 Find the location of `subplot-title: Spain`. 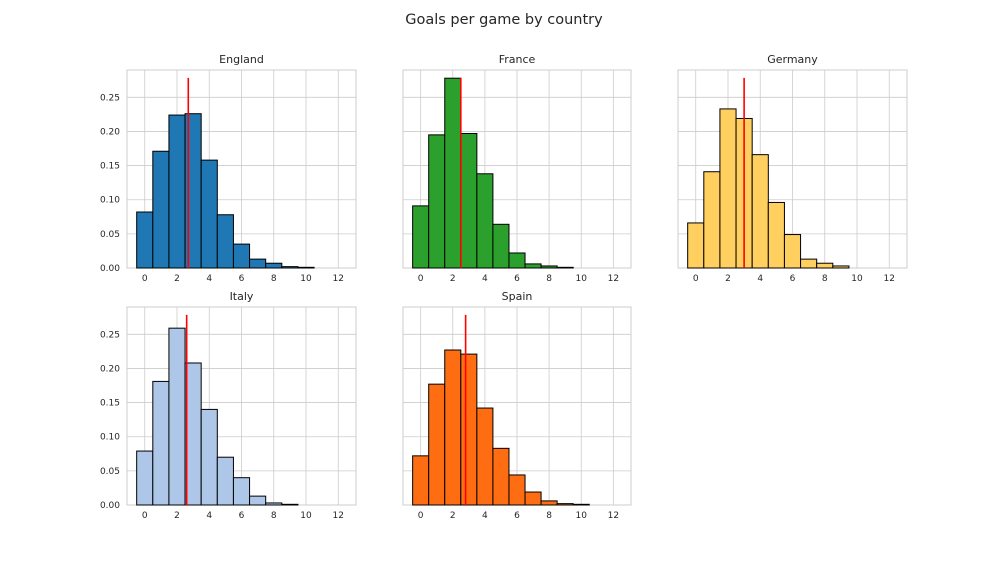

subplot-title: Spain is located at coordinates (517, 296).